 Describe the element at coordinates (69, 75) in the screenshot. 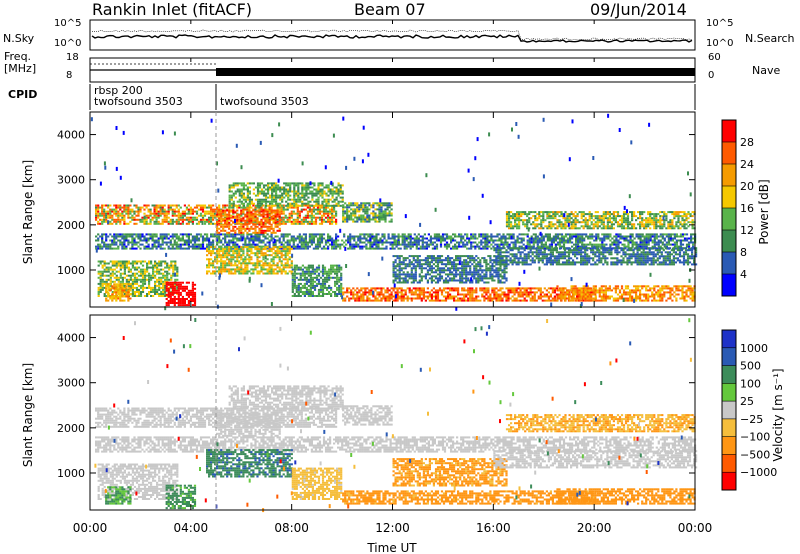

I see `freq-tick-bottom: 8` at that location.